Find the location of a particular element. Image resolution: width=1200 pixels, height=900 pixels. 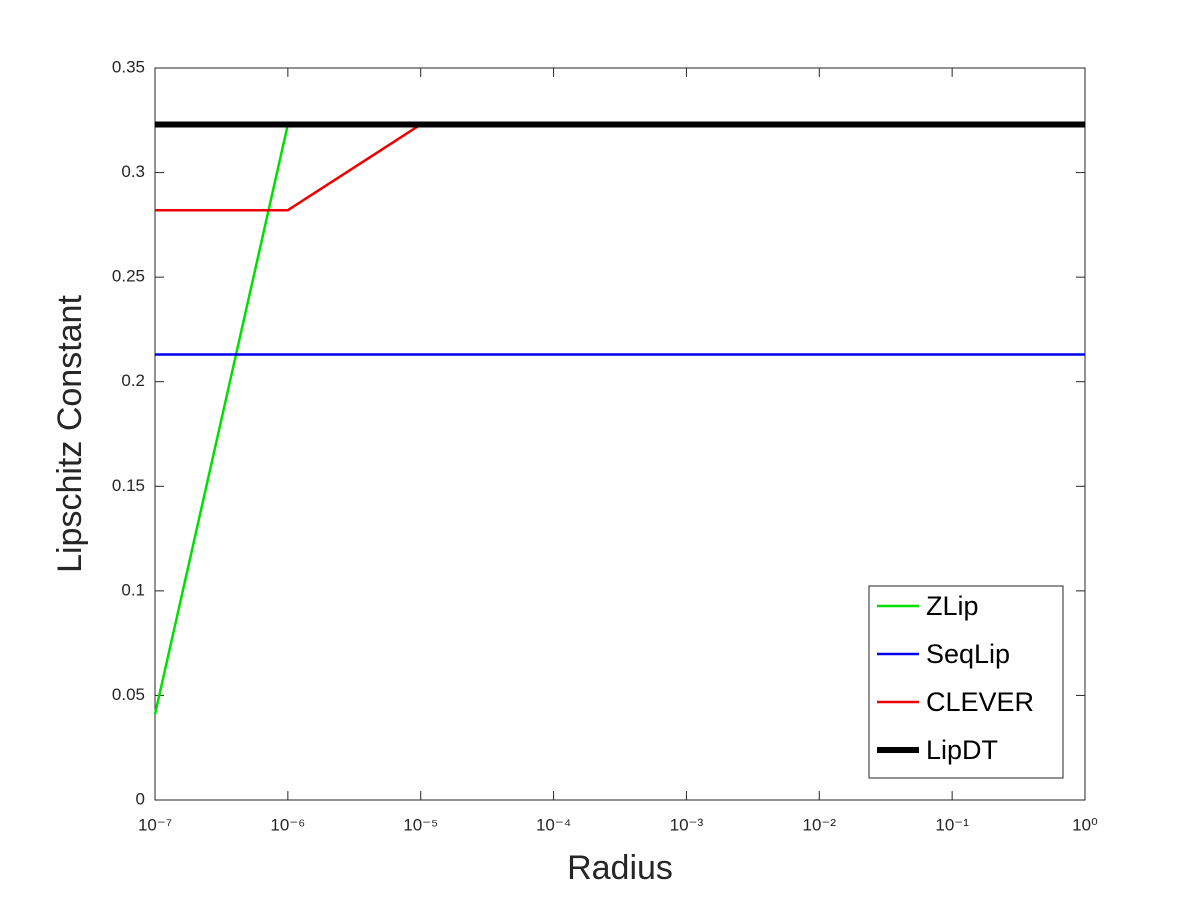

x-tick-label: 10⁻⁴ is located at coordinates (553, 824).